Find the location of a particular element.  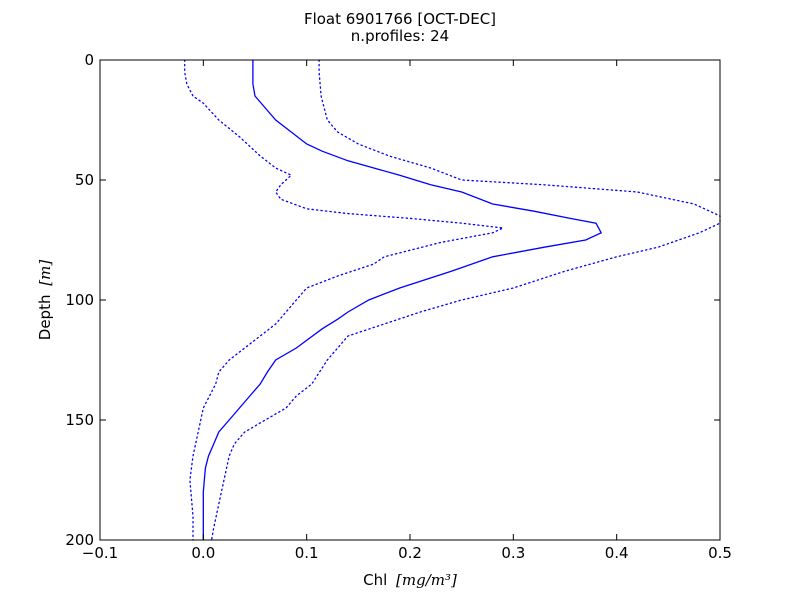

x-tick-label: 0.2 is located at coordinates (410, 553).